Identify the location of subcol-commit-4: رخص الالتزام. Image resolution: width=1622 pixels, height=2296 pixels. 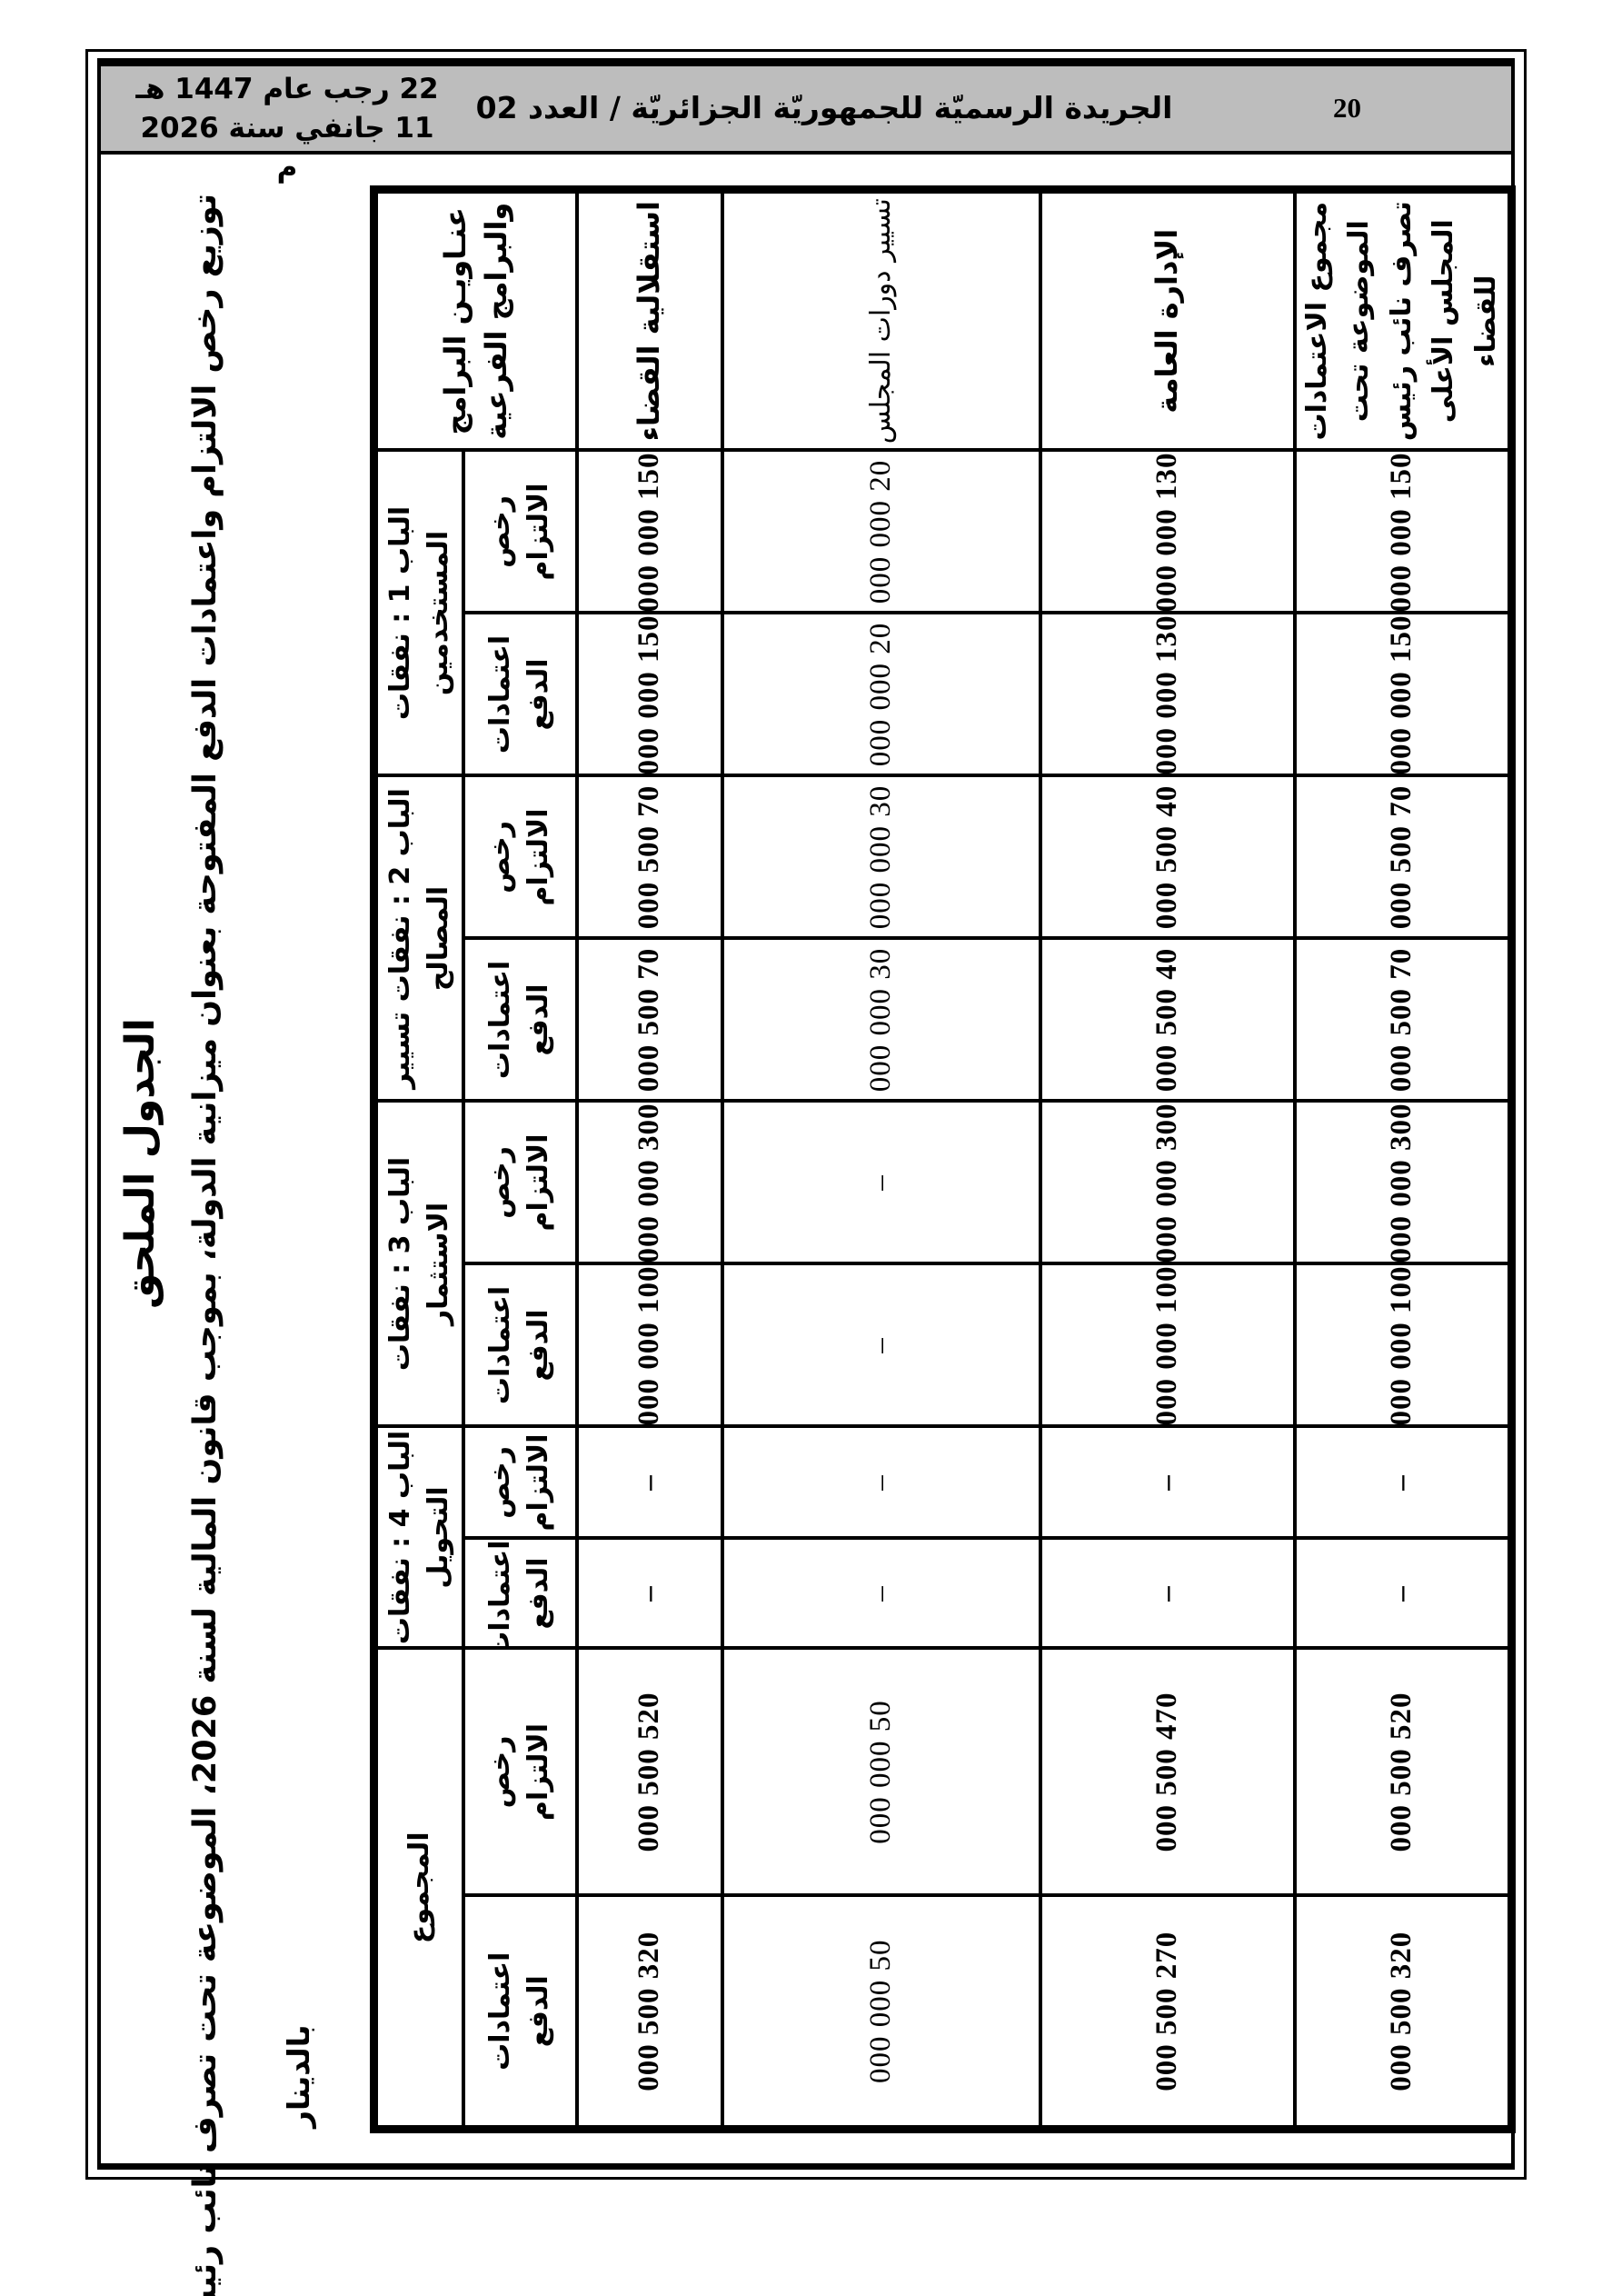
(520, 1482).